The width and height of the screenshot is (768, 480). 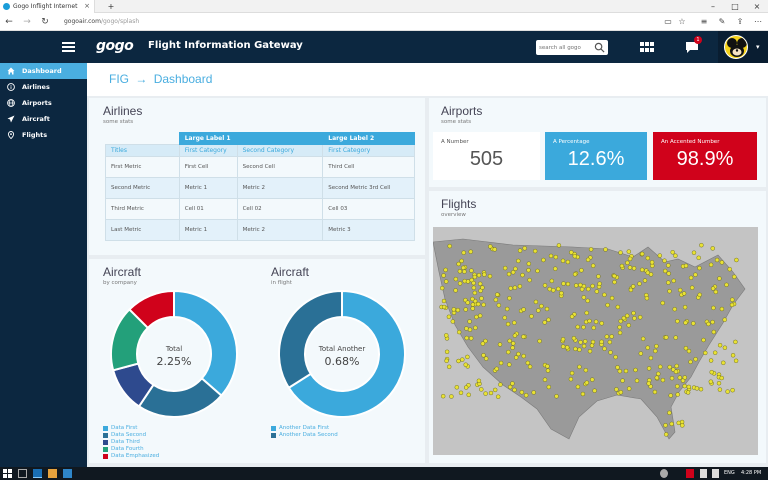 What do you see at coordinates (43, 71) in the screenshot?
I see `sidebar-item-dashboard: Dashboard` at bounding box center [43, 71].